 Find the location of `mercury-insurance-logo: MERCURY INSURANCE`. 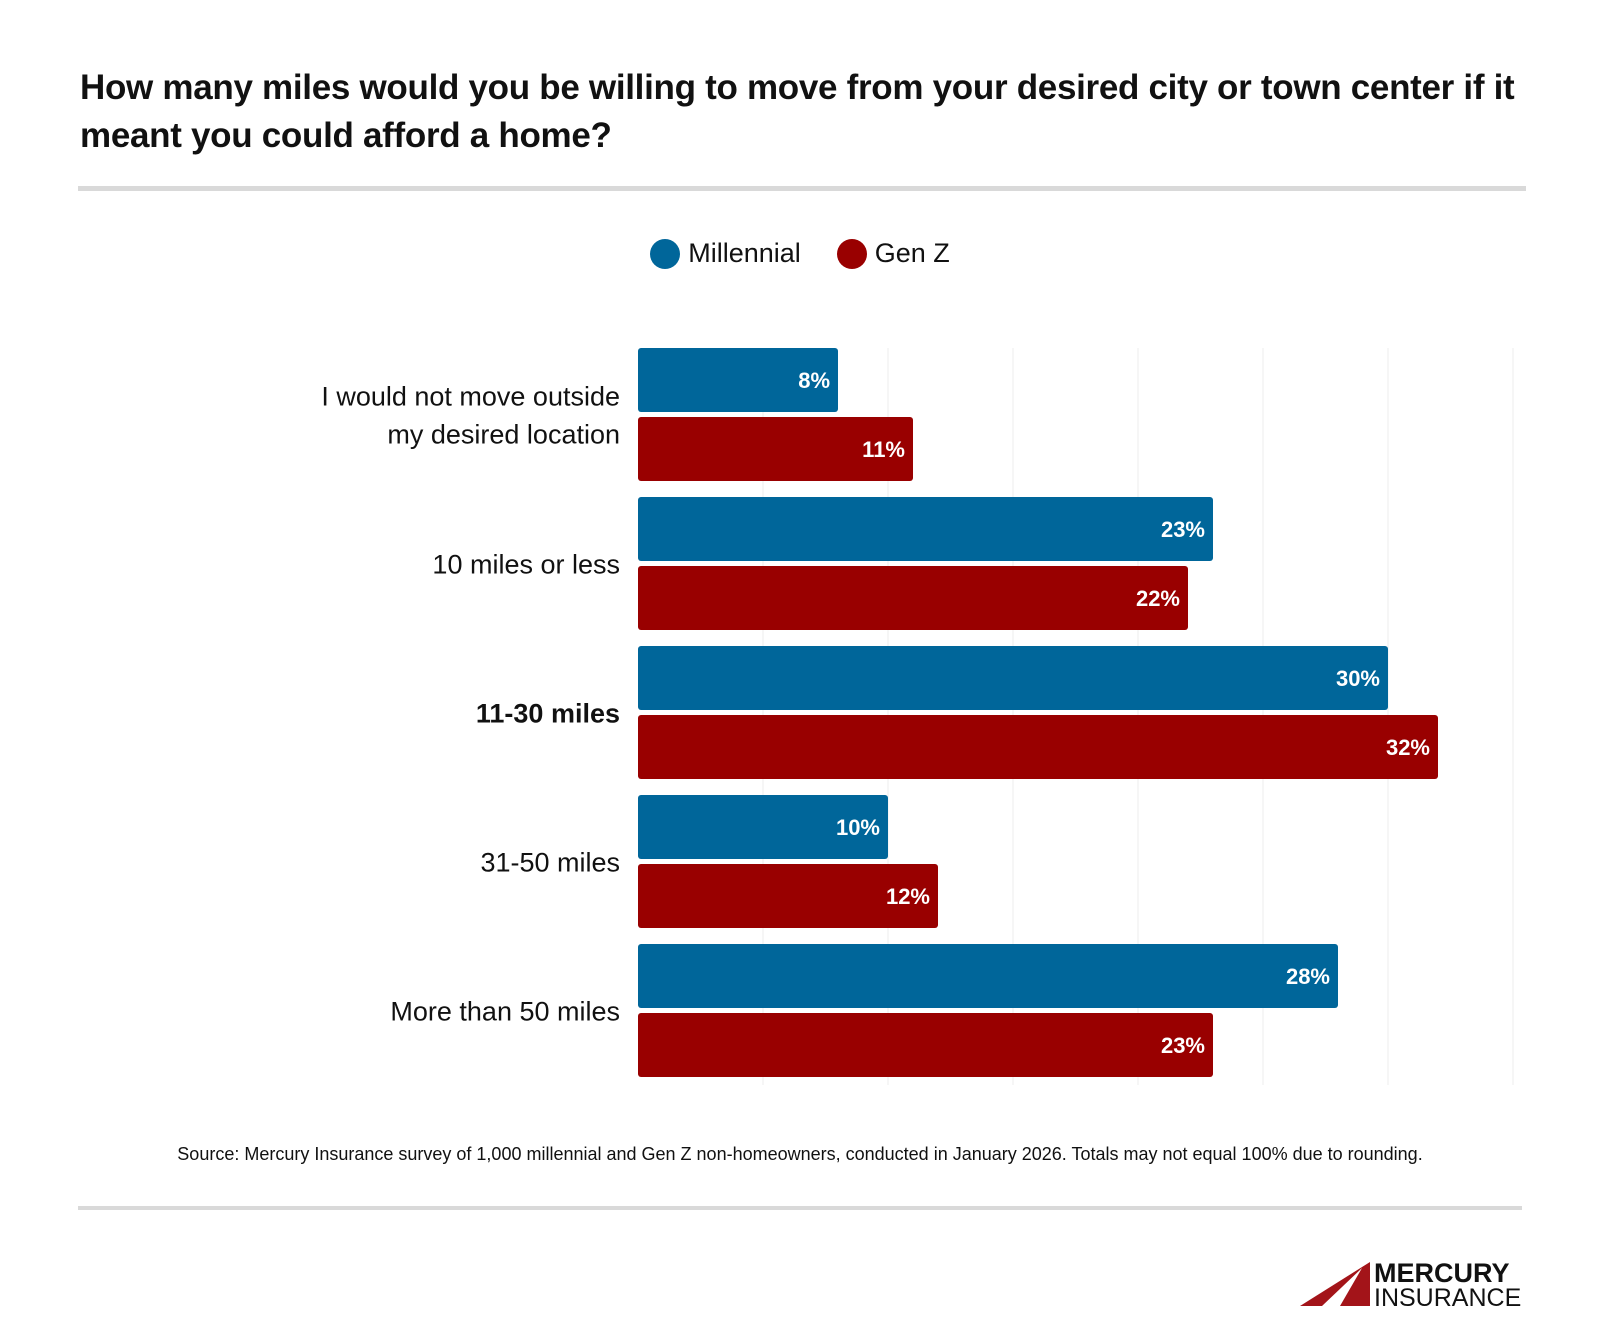

mercury-insurance-logo: MERCURY INSURANCE is located at coordinates (1410, 1283).